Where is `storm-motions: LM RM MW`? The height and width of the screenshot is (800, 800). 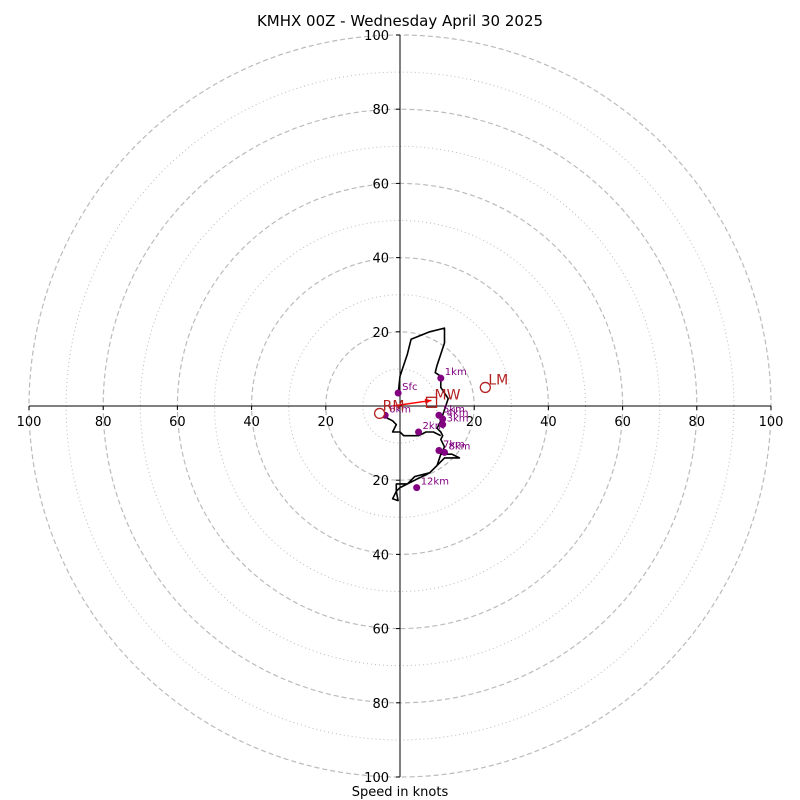 storm-motions: LM RM MW is located at coordinates (440, 396).